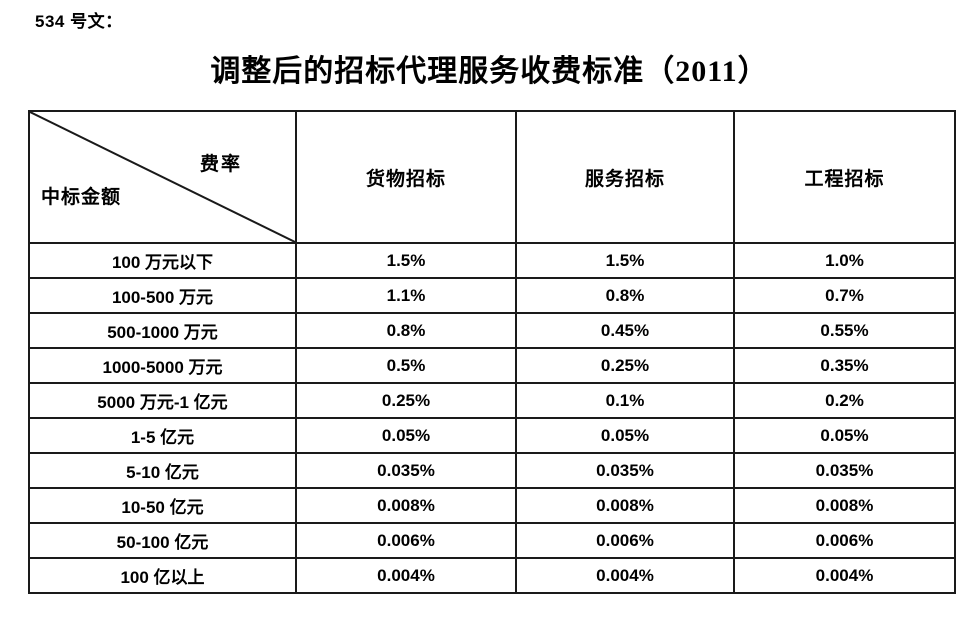 The height and width of the screenshot is (629, 979). I want to click on row-label: 1-5 亿元, so click(162, 435).